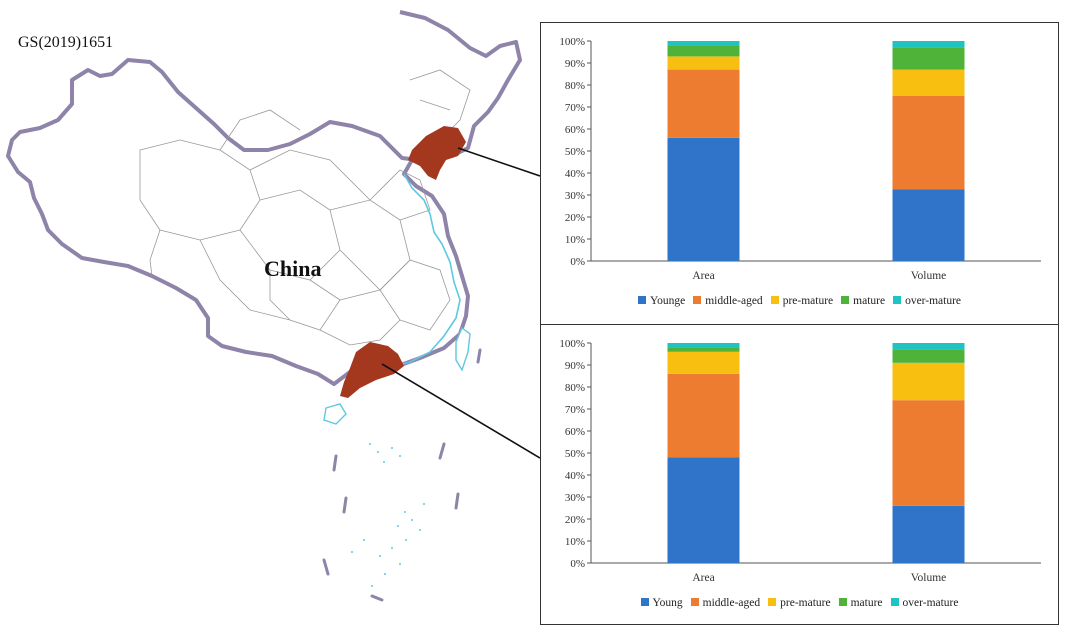 The width and height of the screenshot is (1072, 627). Describe the element at coordinates (460, 411) in the screenshot. I see `connector-bottom` at that location.